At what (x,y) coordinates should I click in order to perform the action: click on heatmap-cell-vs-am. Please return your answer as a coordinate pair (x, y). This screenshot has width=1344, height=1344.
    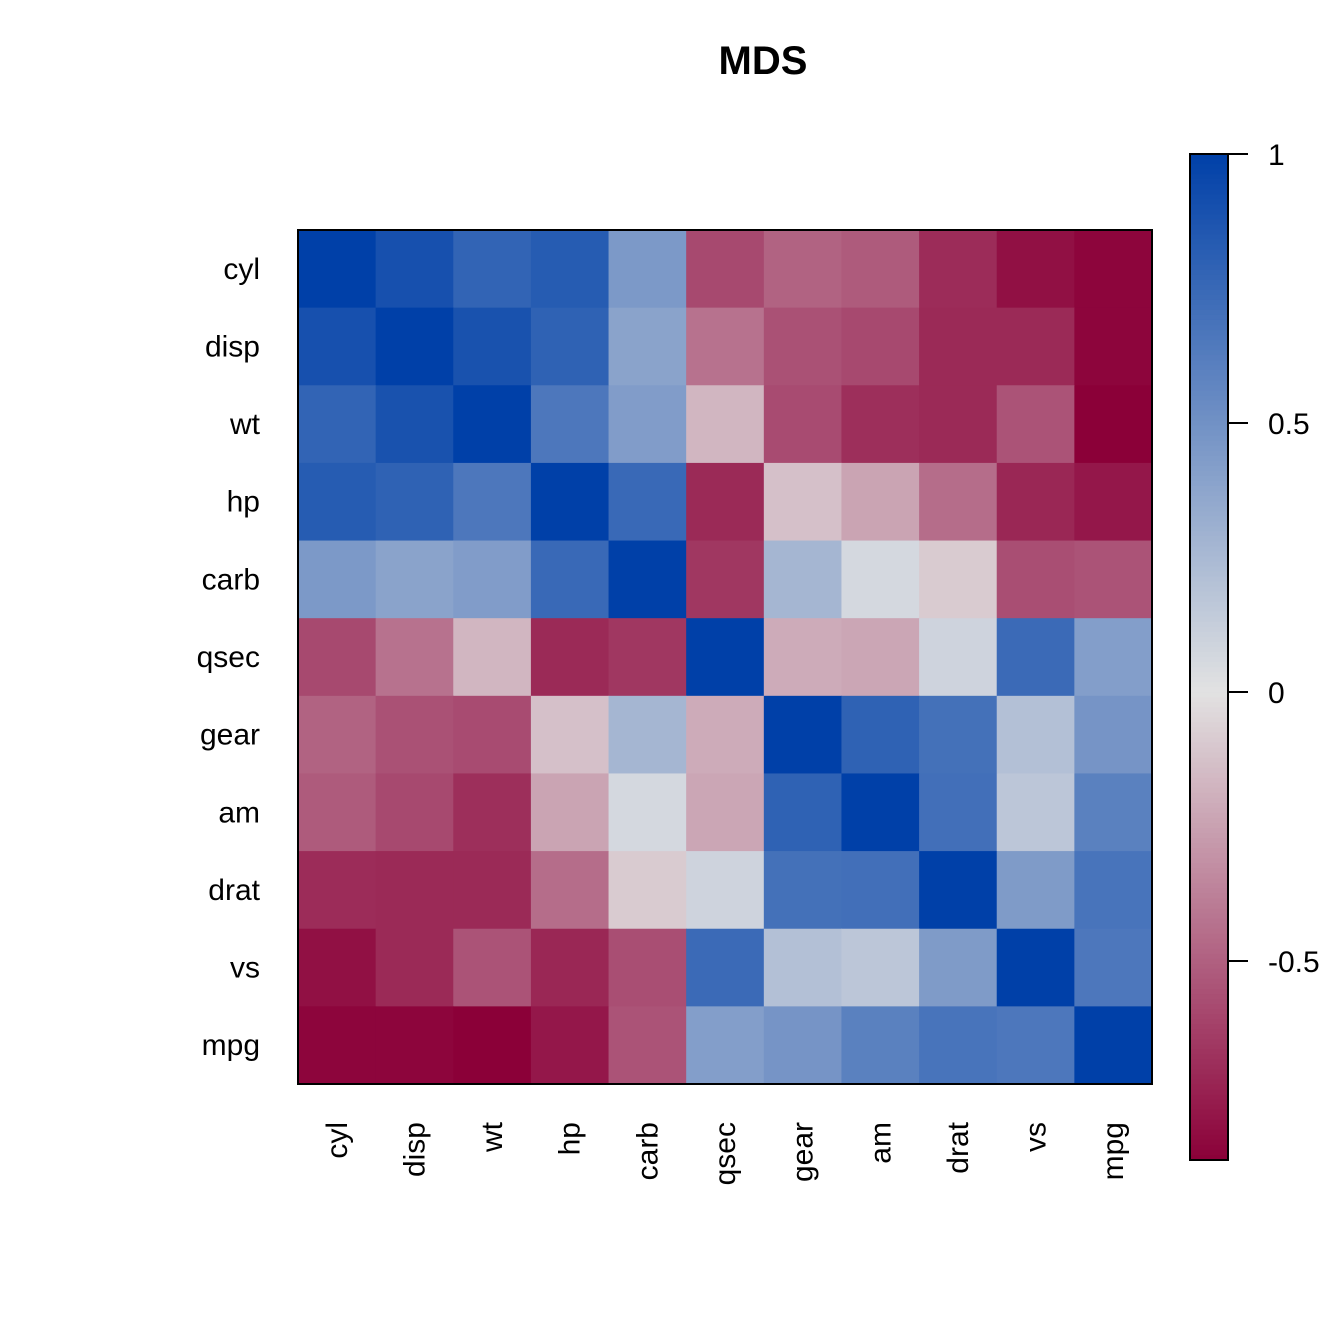
    Looking at the image, I should click on (880, 967).